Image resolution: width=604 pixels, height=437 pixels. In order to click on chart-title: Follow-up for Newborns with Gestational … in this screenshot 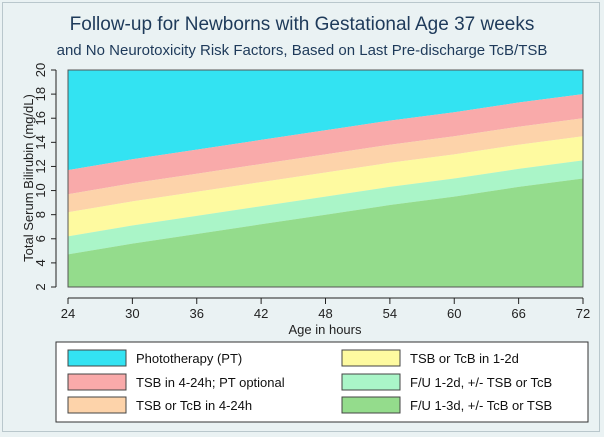, I will do `click(302, 24)`.